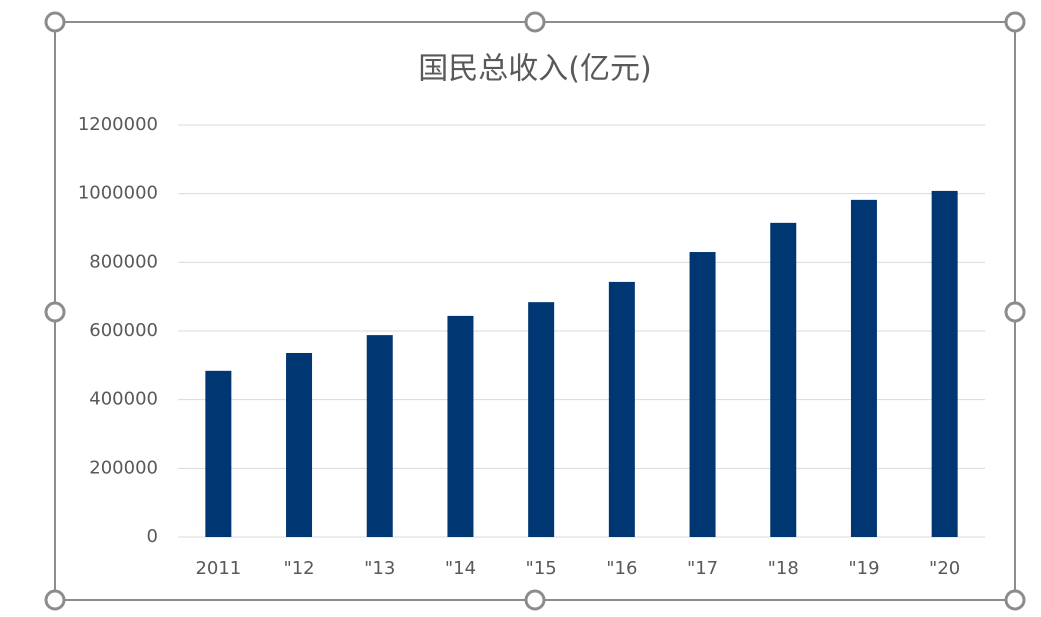  What do you see at coordinates (118, 124) in the screenshot?
I see `y-tick-label: 1200000` at bounding box center [118, 124].